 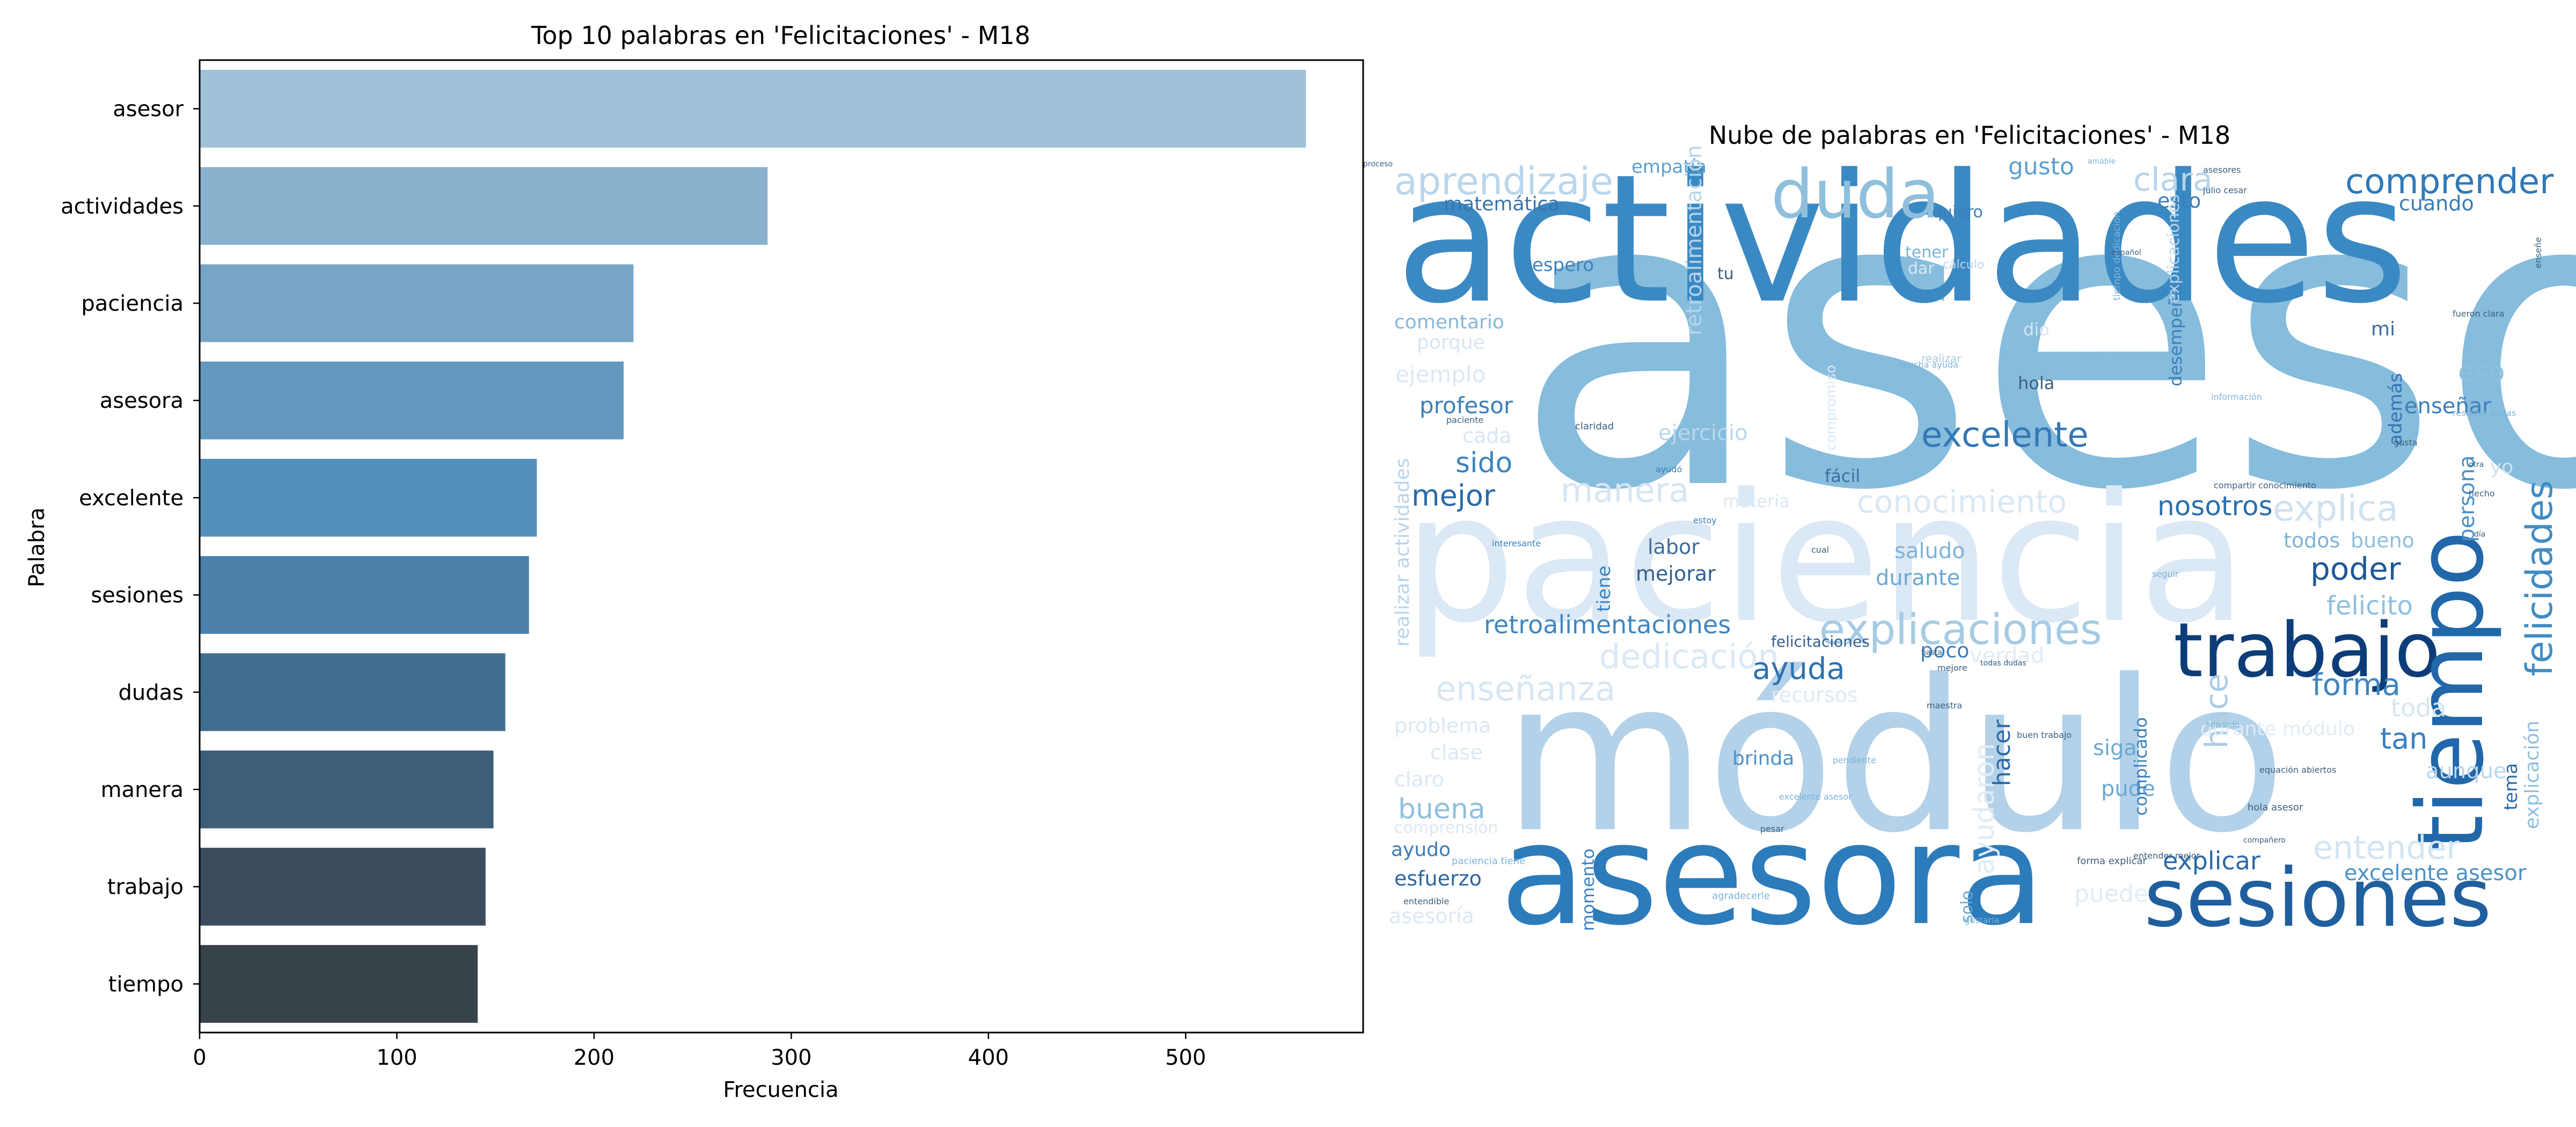 What do you see at coordinates (1820, 550) in the screenshot?
I see `cloud-word: cual` at bounding box center [1820, 550].